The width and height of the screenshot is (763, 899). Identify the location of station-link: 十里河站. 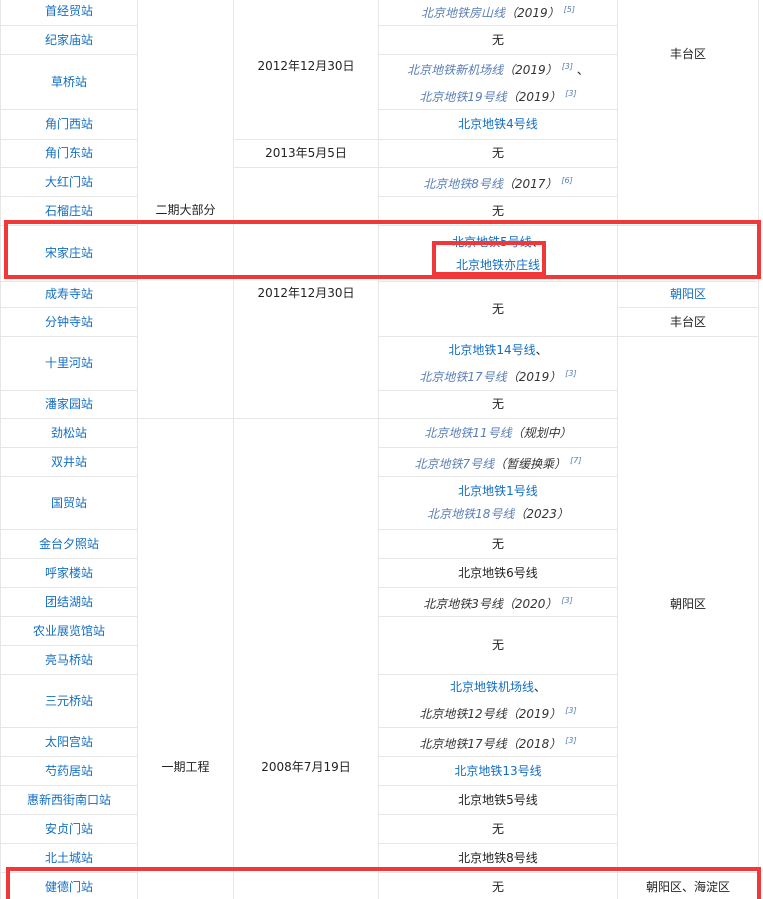
(68, 363).